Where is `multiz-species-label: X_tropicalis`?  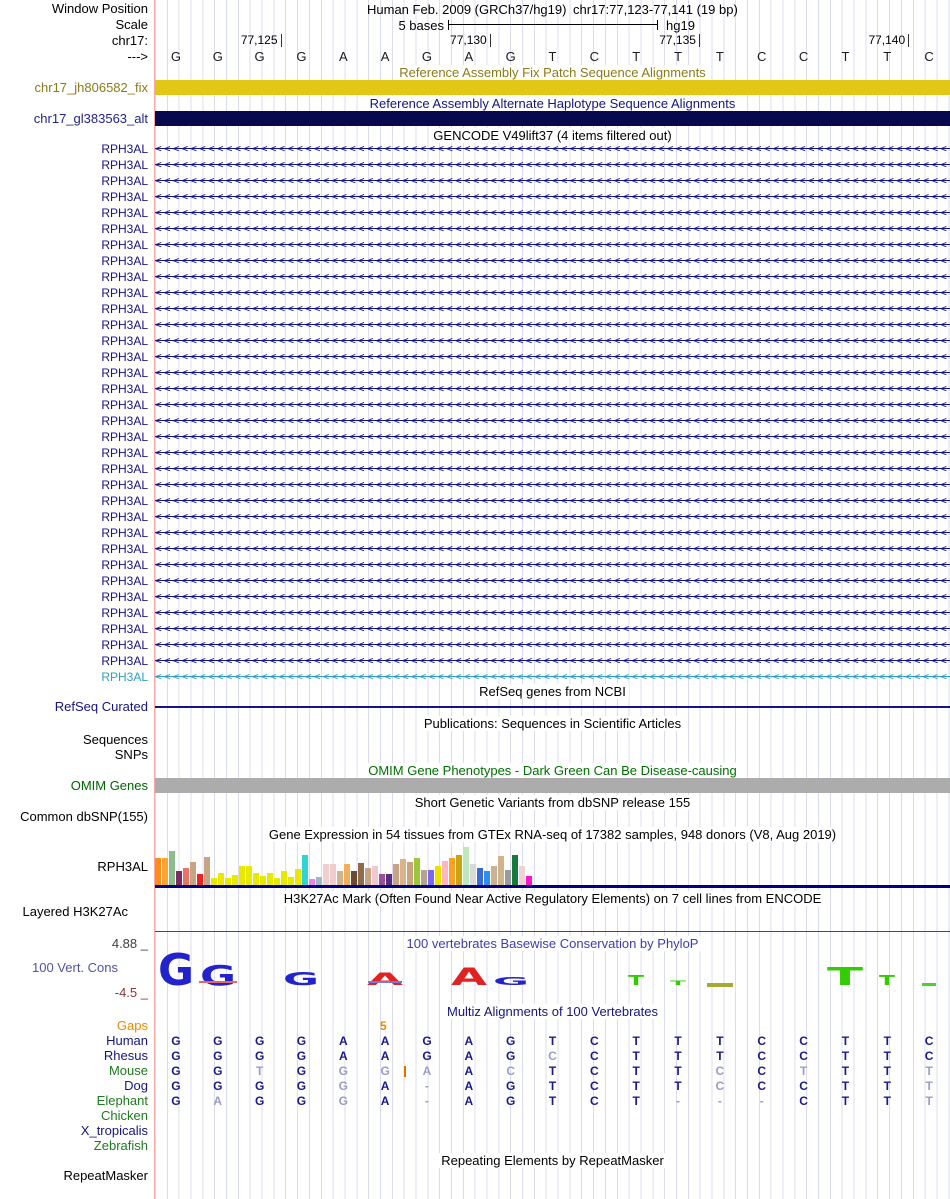
multiz-species-label: X_tropicalis is located at coordinates (114, 1130).